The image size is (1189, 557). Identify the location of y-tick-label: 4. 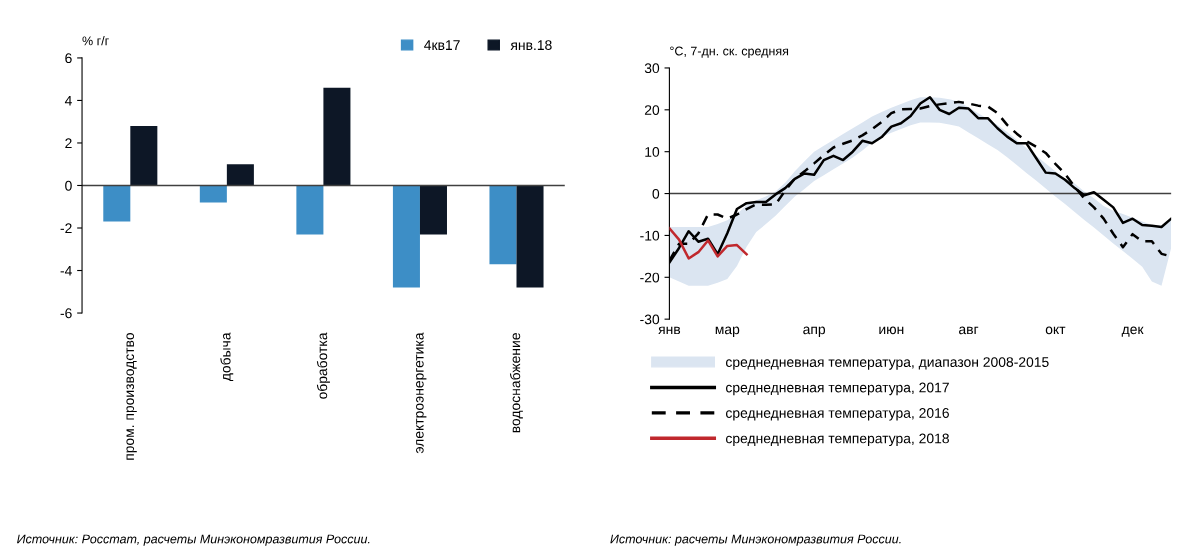
(68, 100).